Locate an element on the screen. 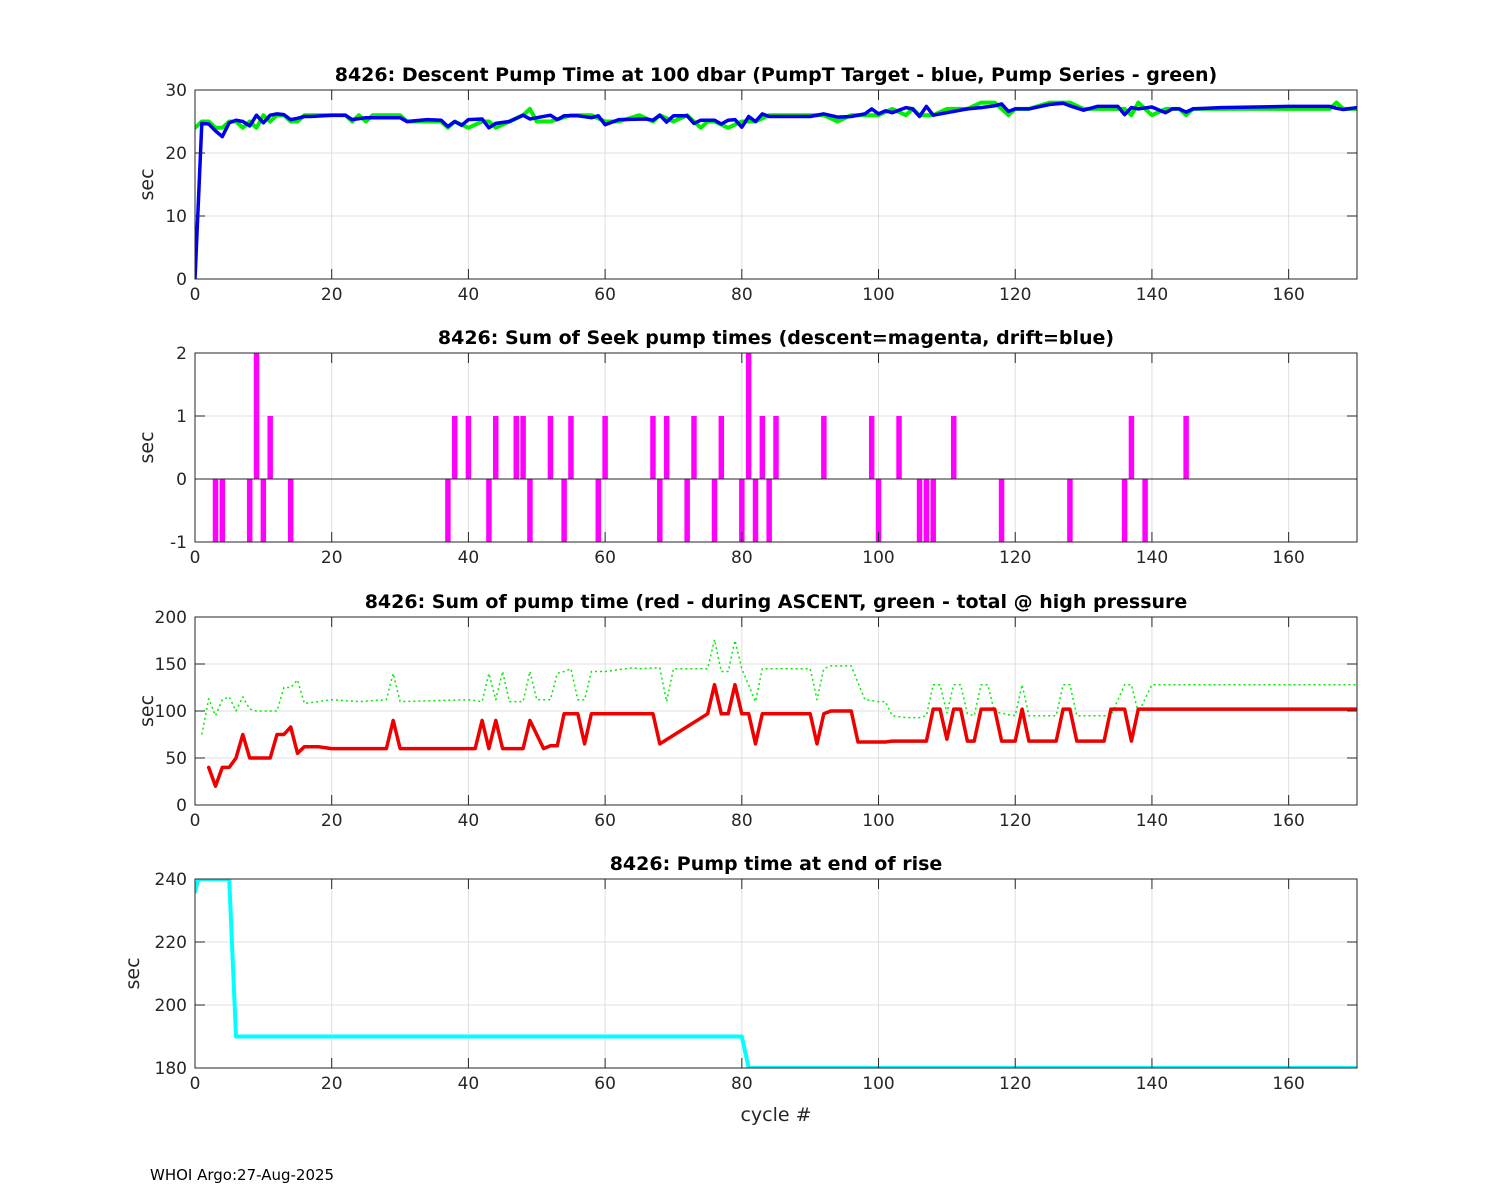  y-tick-label: 30 is located at coordinates (176, 91).